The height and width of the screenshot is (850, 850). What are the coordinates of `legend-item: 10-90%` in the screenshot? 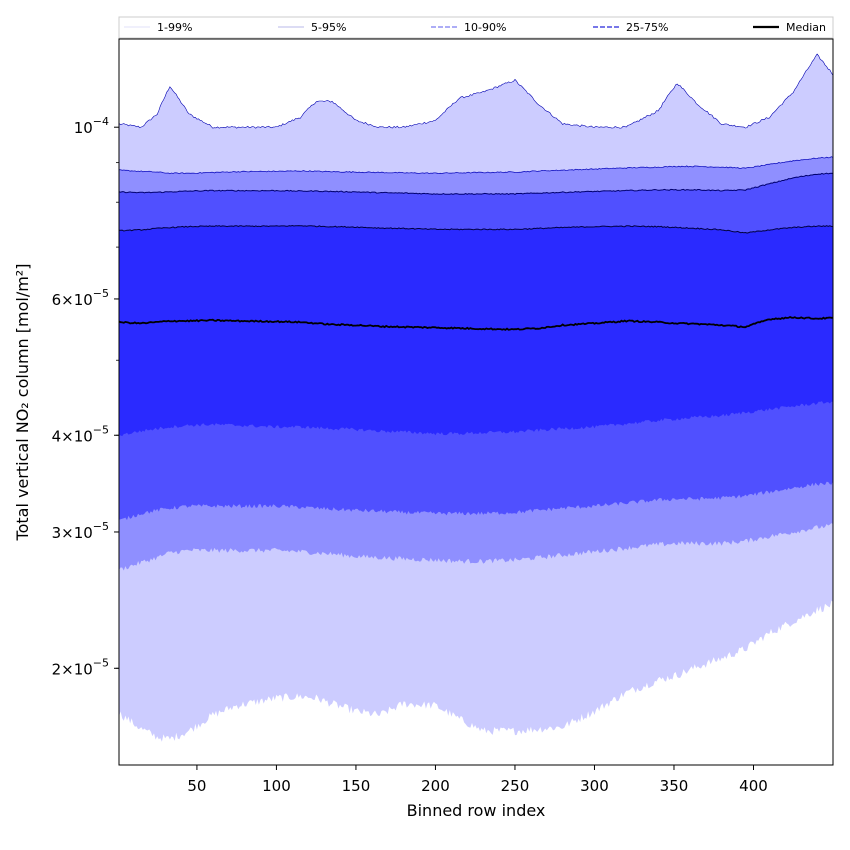 It's located at (468, 27).